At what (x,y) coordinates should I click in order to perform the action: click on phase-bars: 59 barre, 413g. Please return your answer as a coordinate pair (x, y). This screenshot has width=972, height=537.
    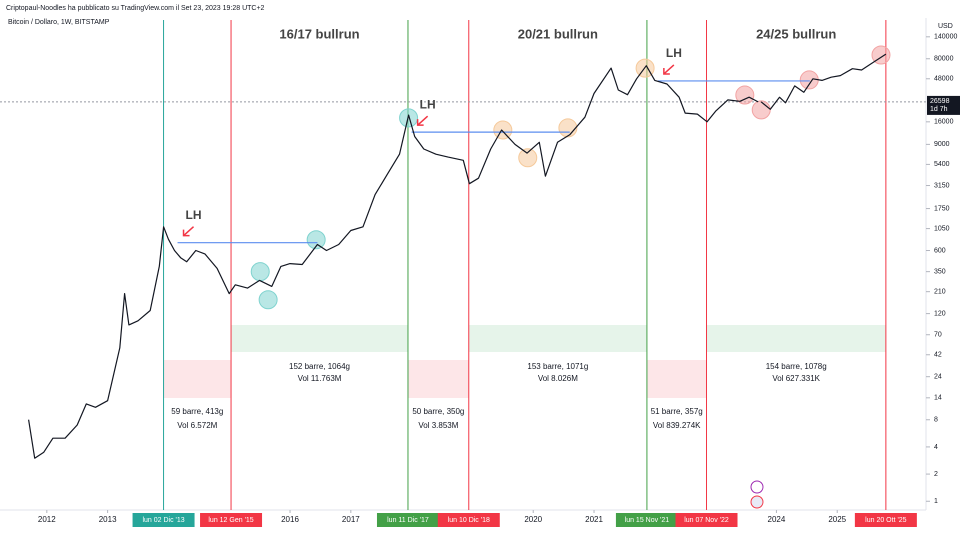
    Looking at the image, I should click on (197, 411).